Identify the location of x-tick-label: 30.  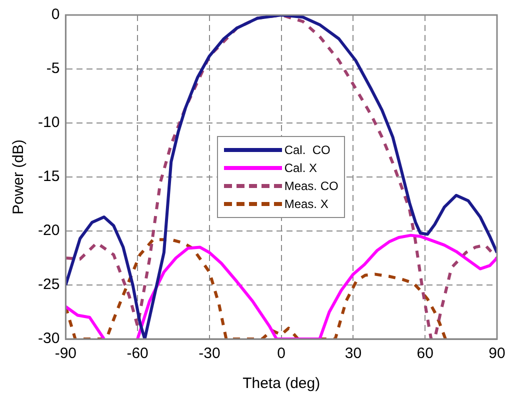
(353, 353).